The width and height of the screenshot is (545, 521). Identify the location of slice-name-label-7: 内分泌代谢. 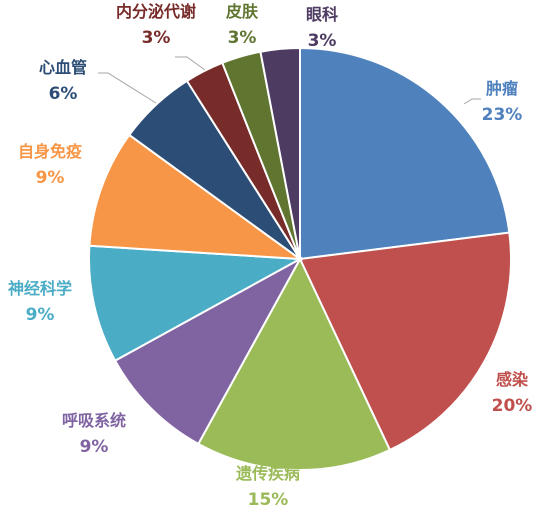
(156, 11).